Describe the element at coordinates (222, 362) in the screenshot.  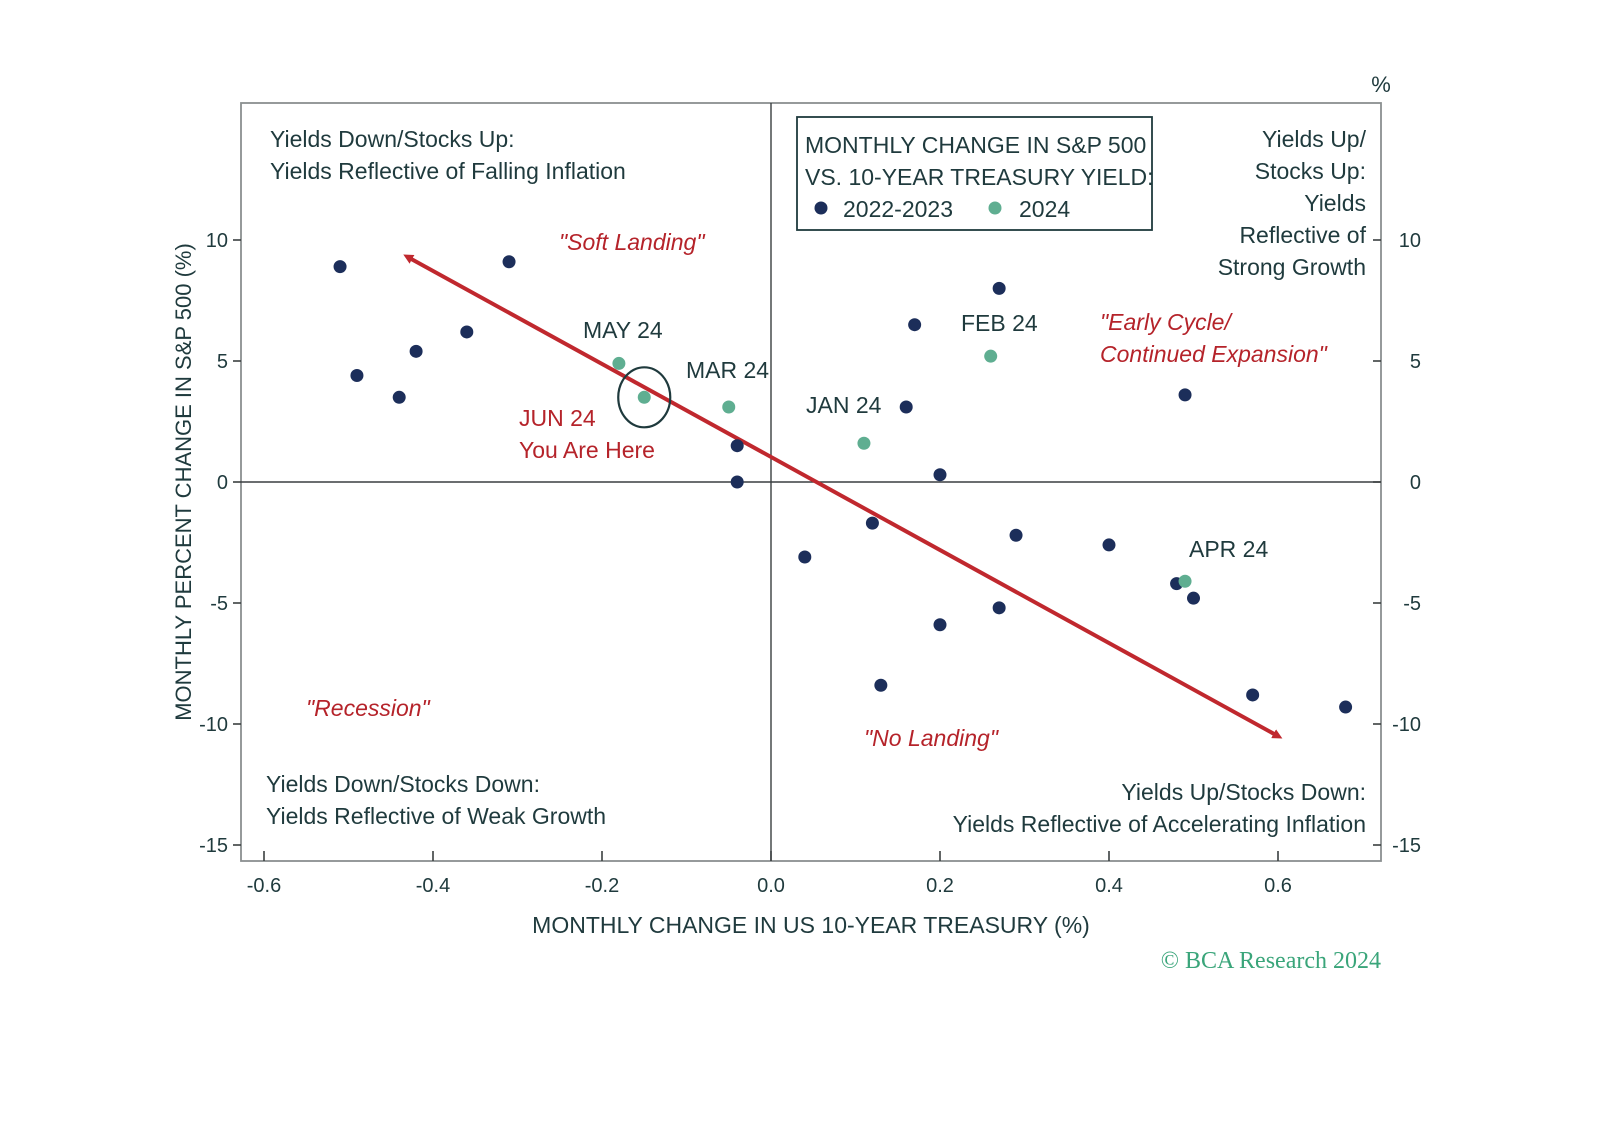
I see `y-tick-label-left: 5` at that location.